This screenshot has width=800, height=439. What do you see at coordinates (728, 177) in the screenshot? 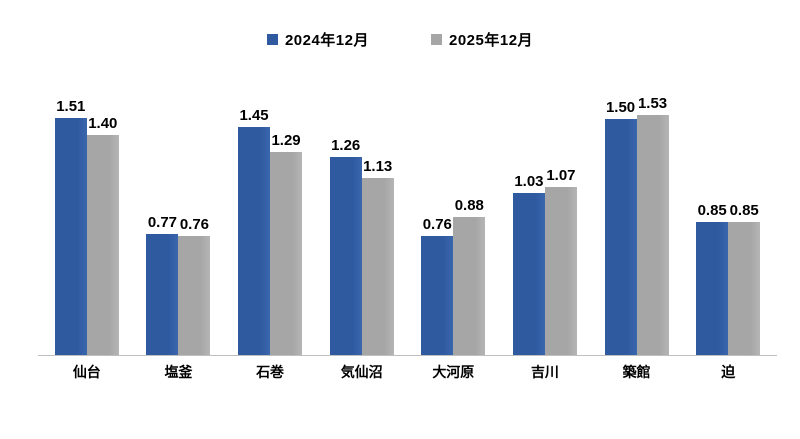
I see `bar-group: 0.85 0.85` at bounding box center [728, 177].